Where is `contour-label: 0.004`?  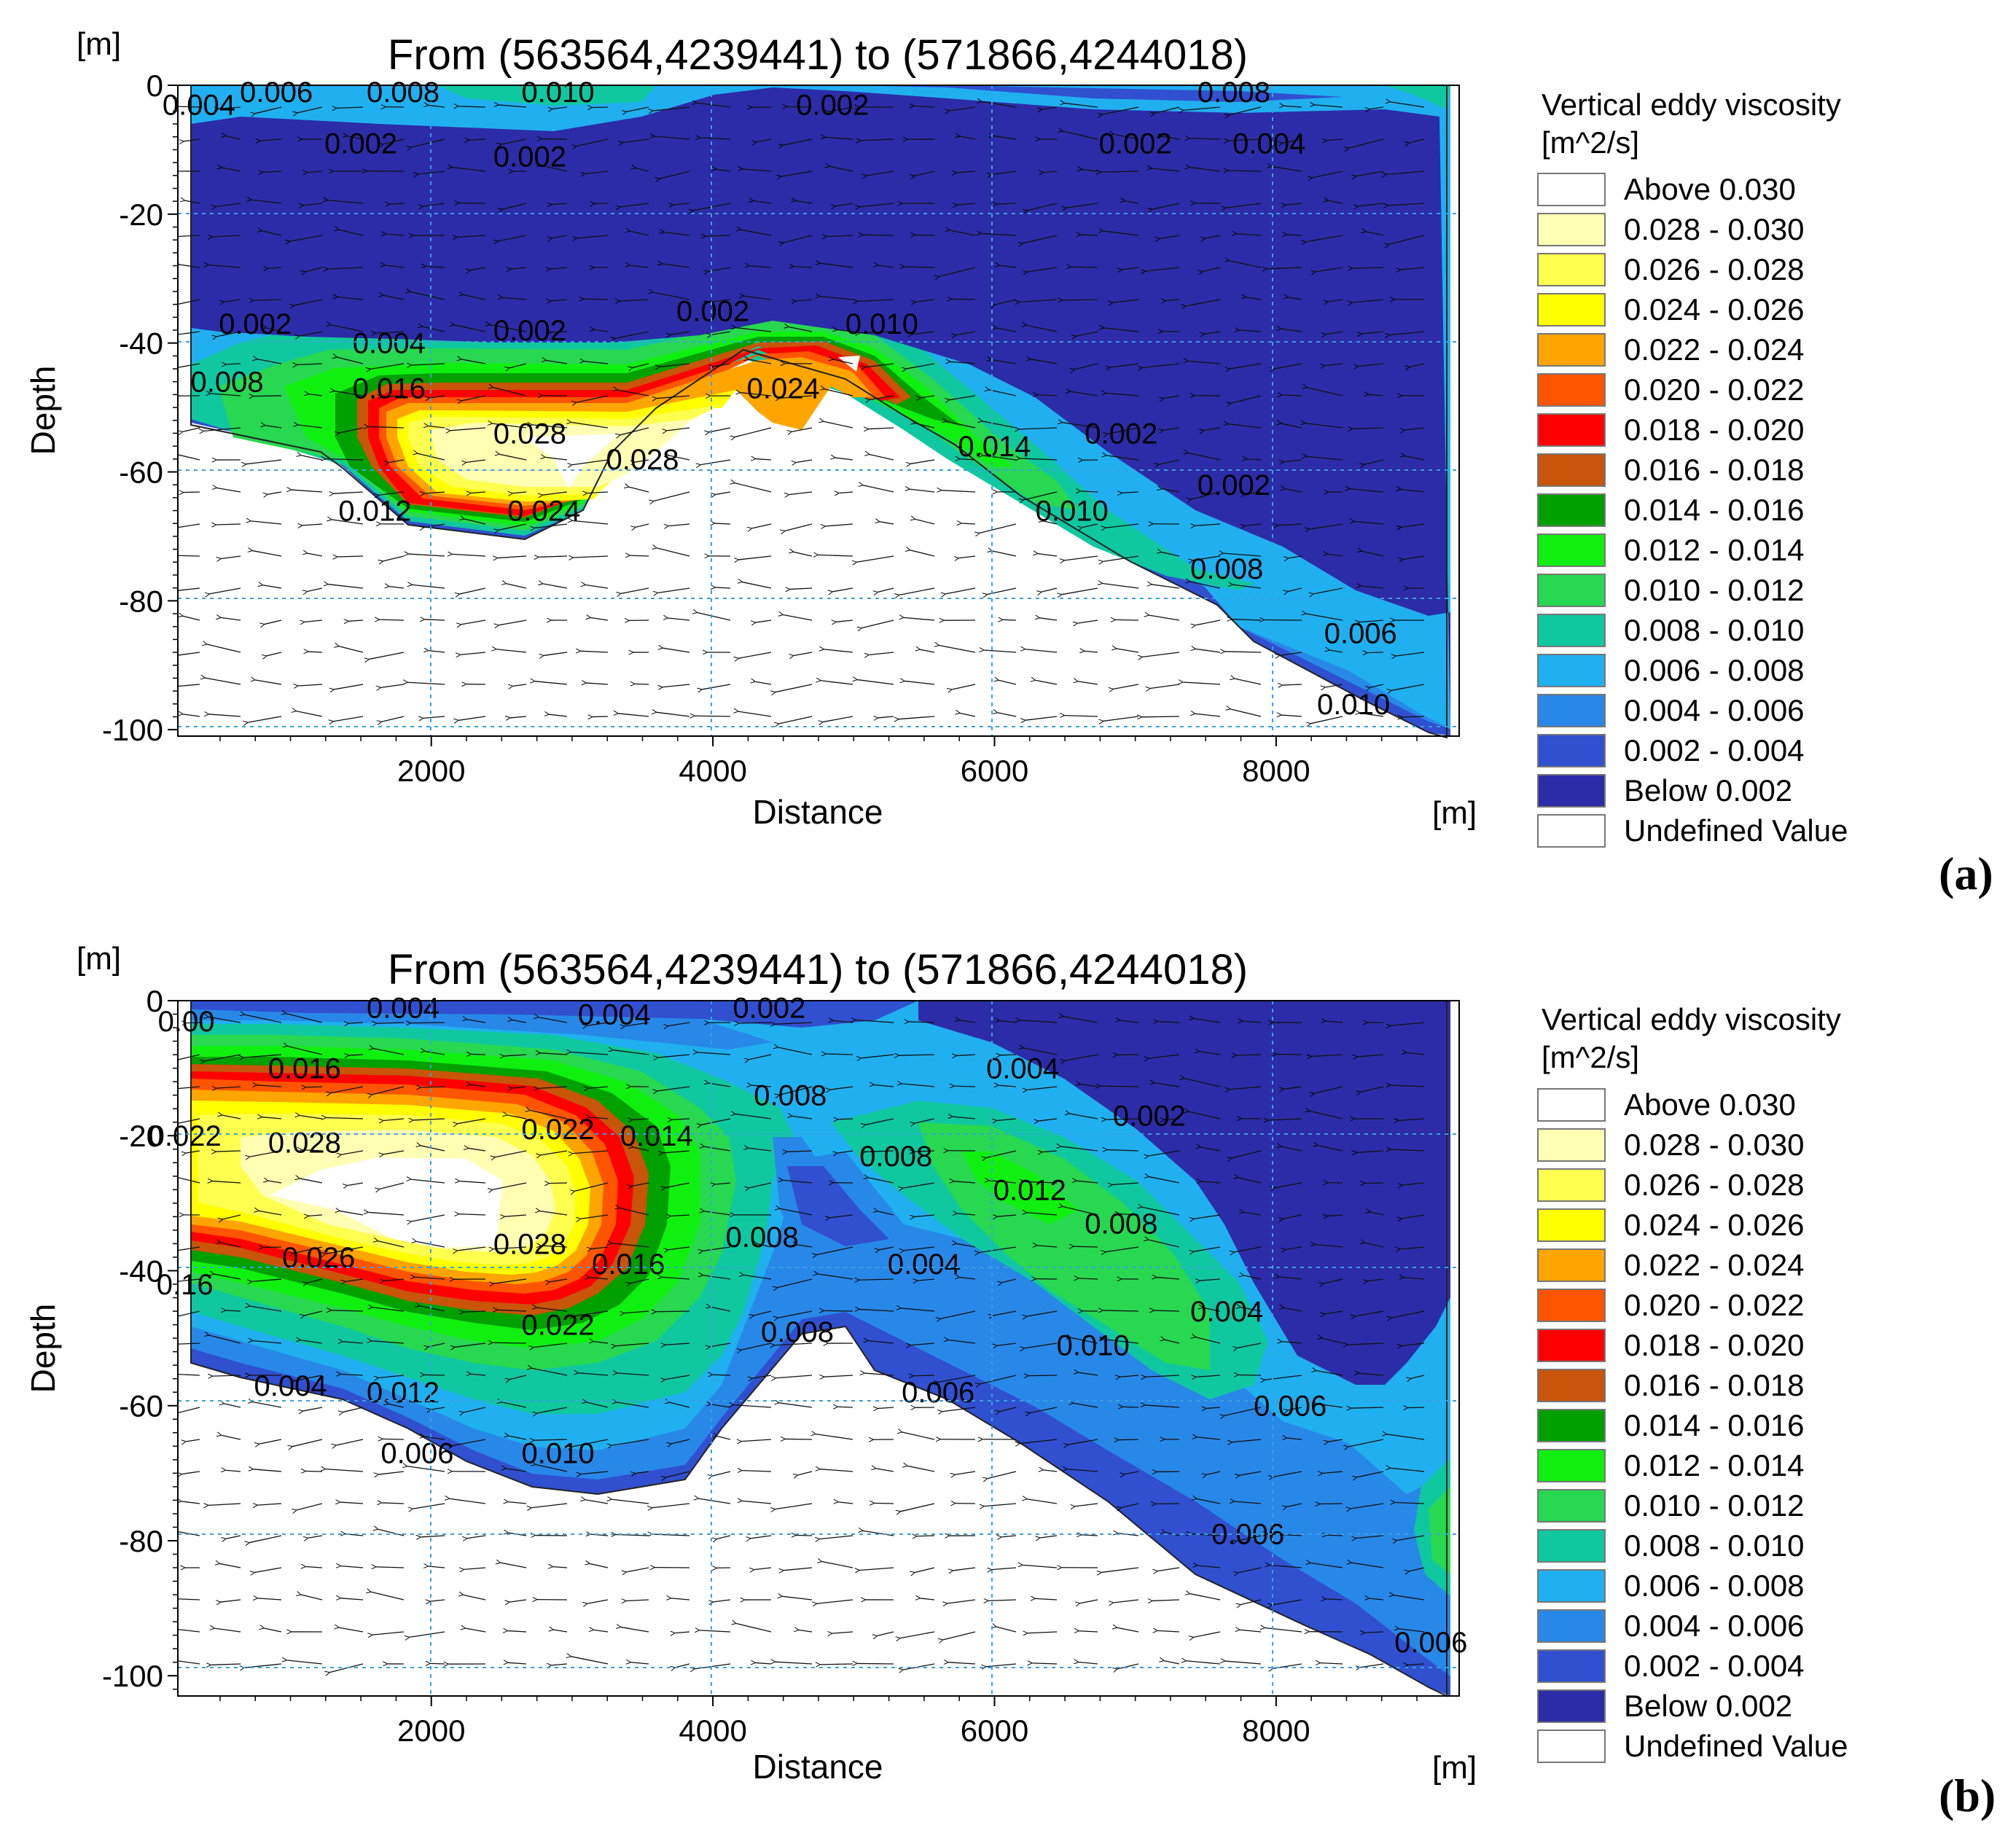 contour-label: 0.004 is located at coordinates (403, 1008).